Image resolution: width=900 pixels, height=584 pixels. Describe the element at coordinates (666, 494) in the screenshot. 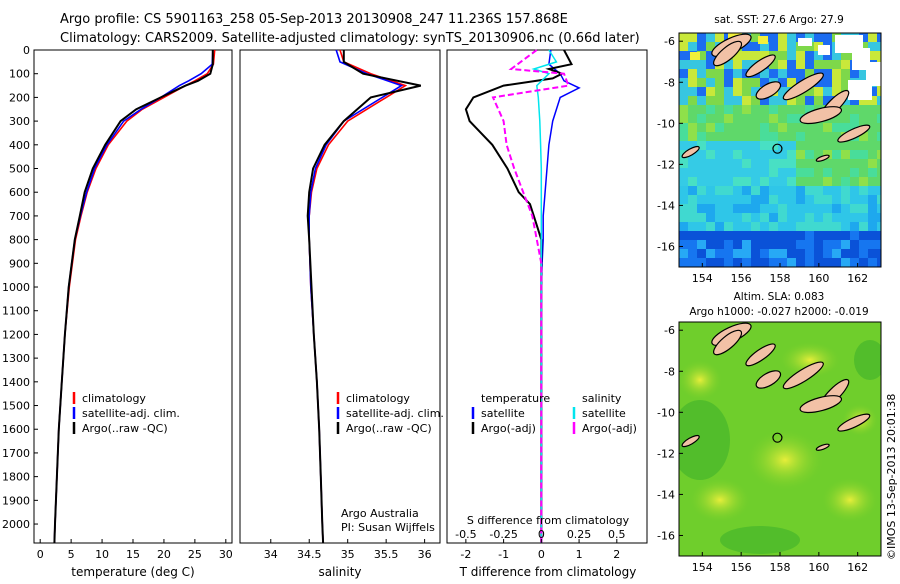

I see `sla-lat-tick-label: -14` at that location.